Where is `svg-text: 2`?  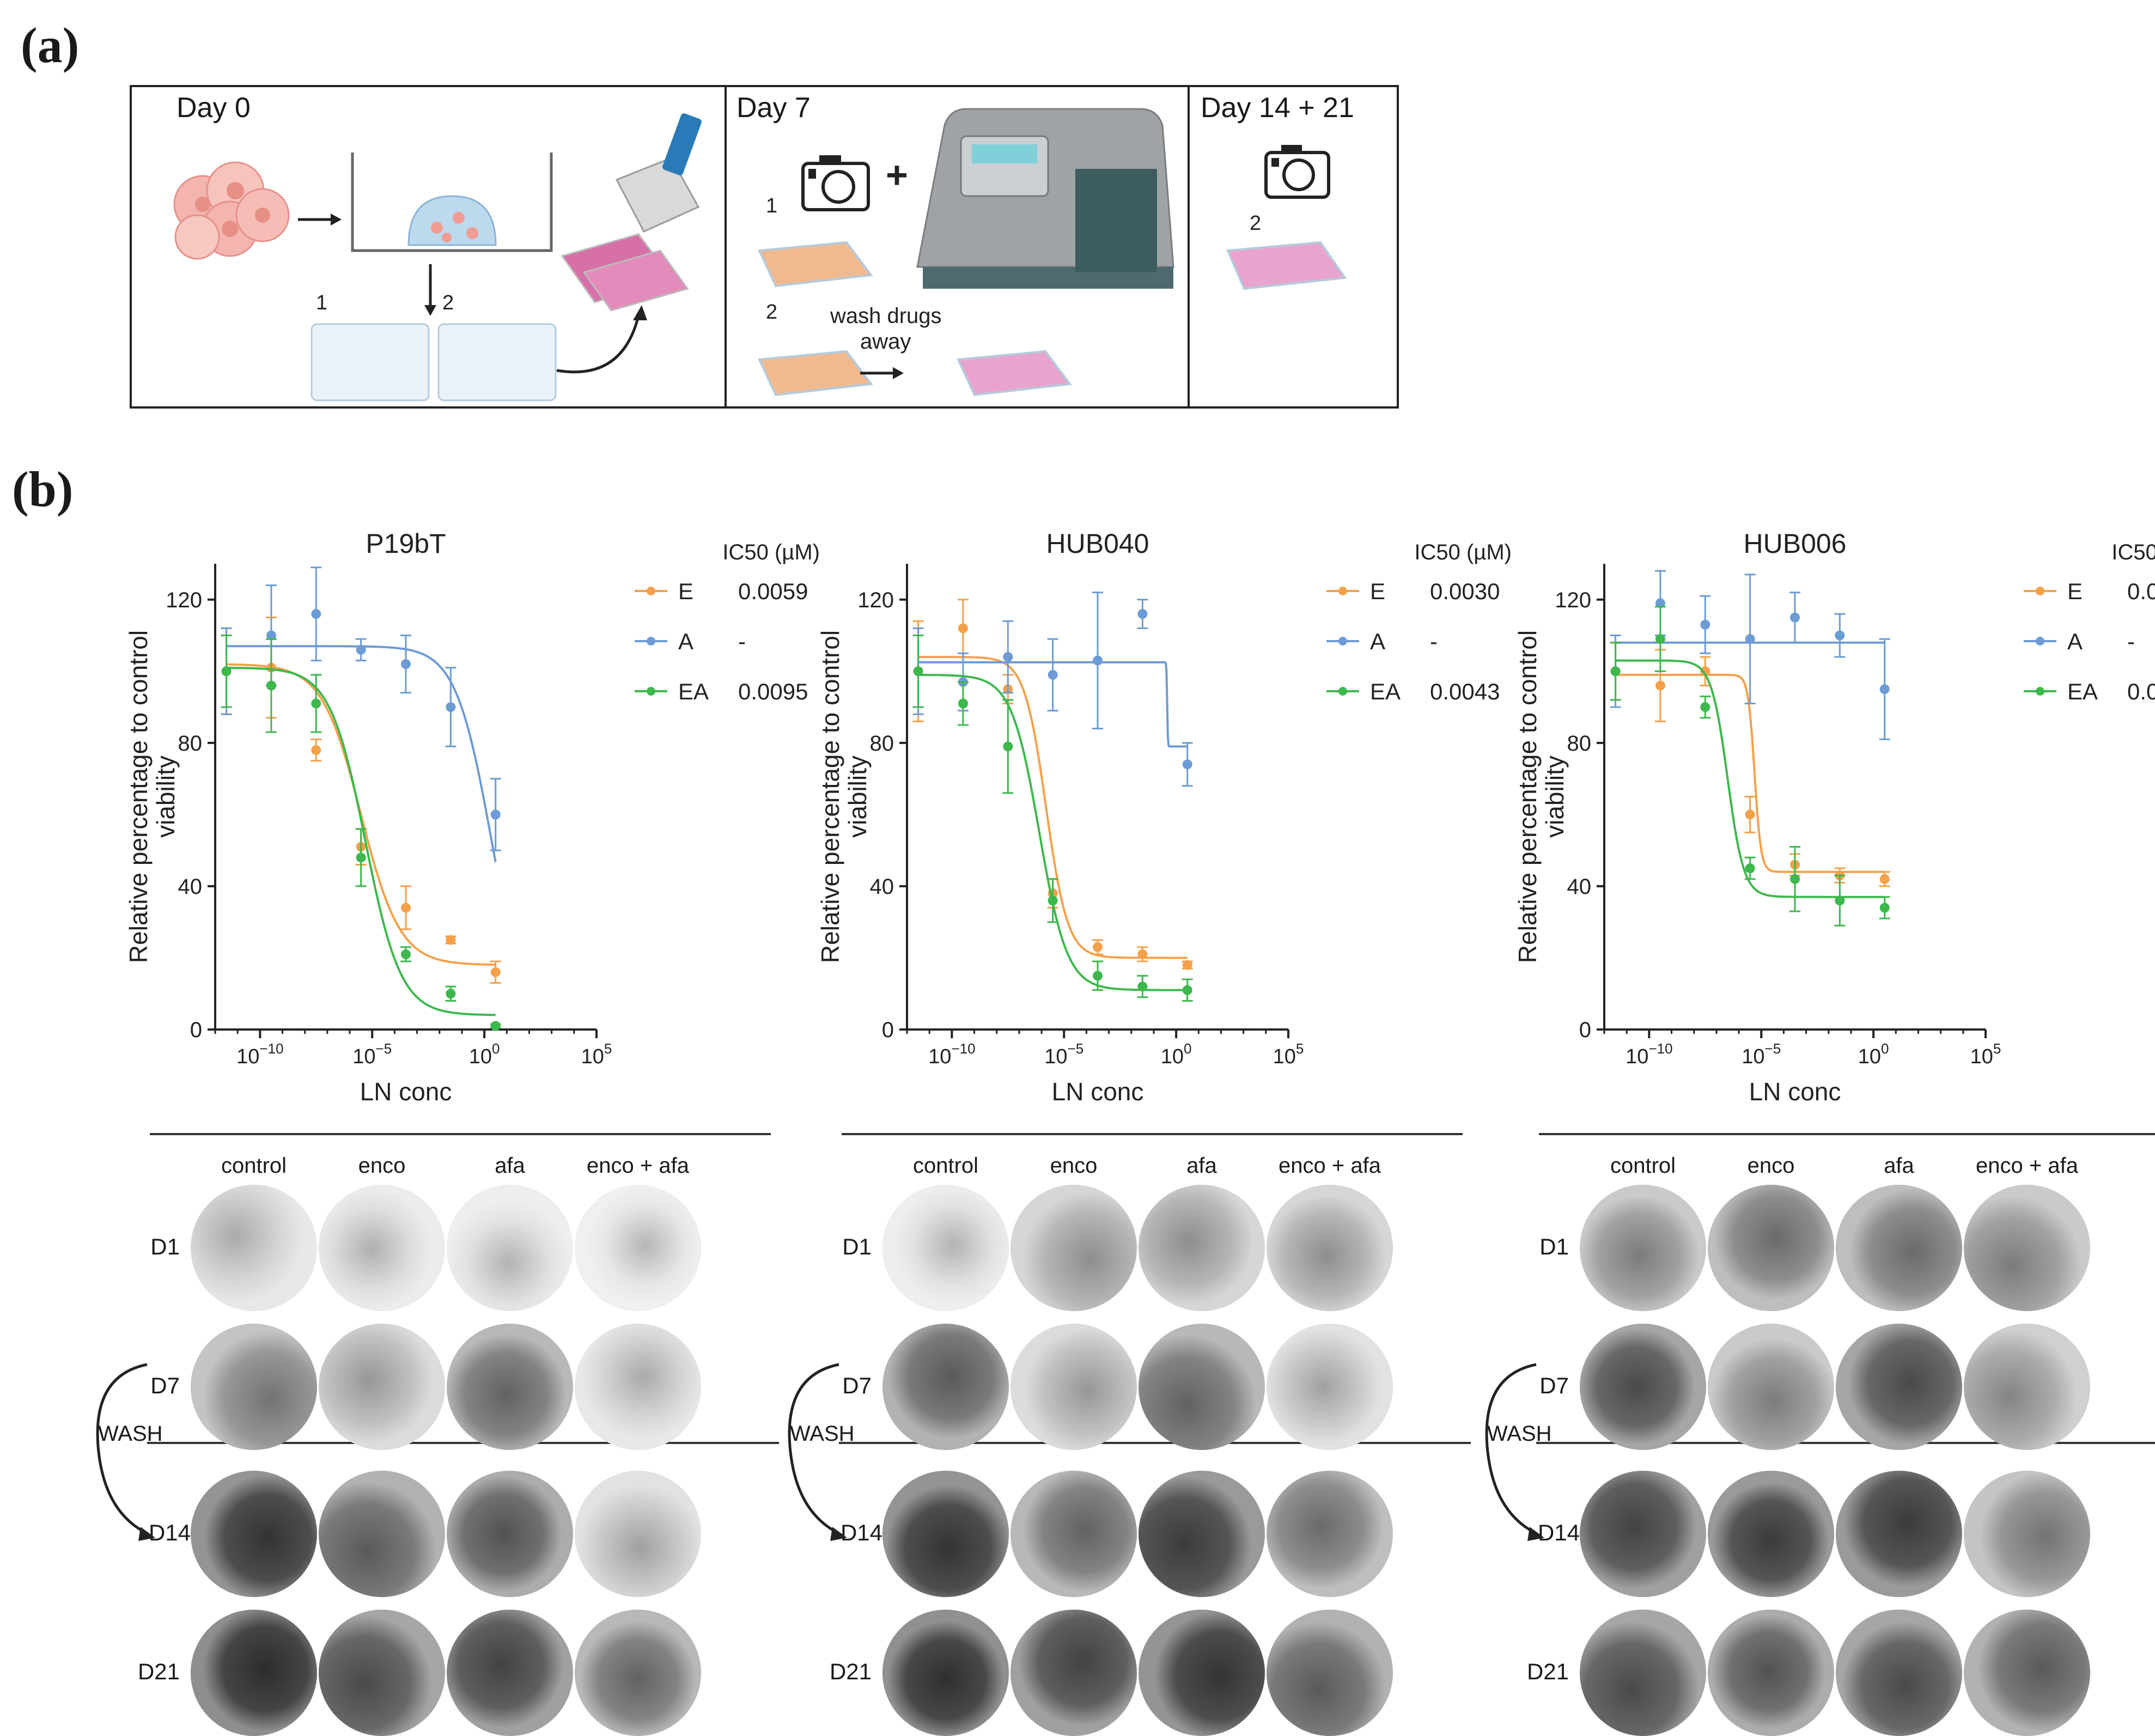 svg-text: 2 is located at coordinates (1256, 223).